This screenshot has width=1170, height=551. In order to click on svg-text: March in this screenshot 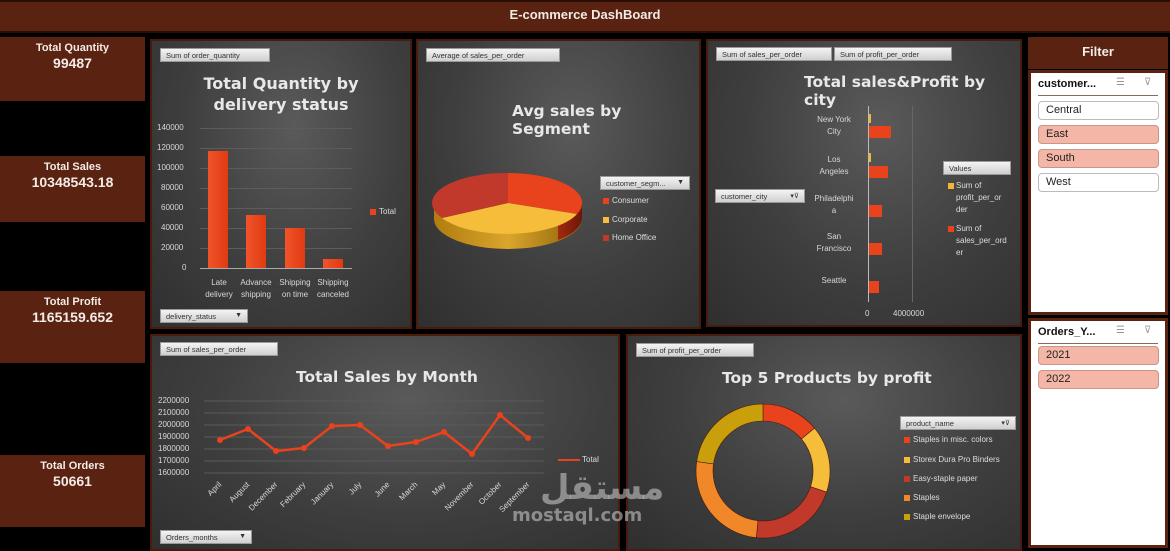, I will do `click(408, 491)`.